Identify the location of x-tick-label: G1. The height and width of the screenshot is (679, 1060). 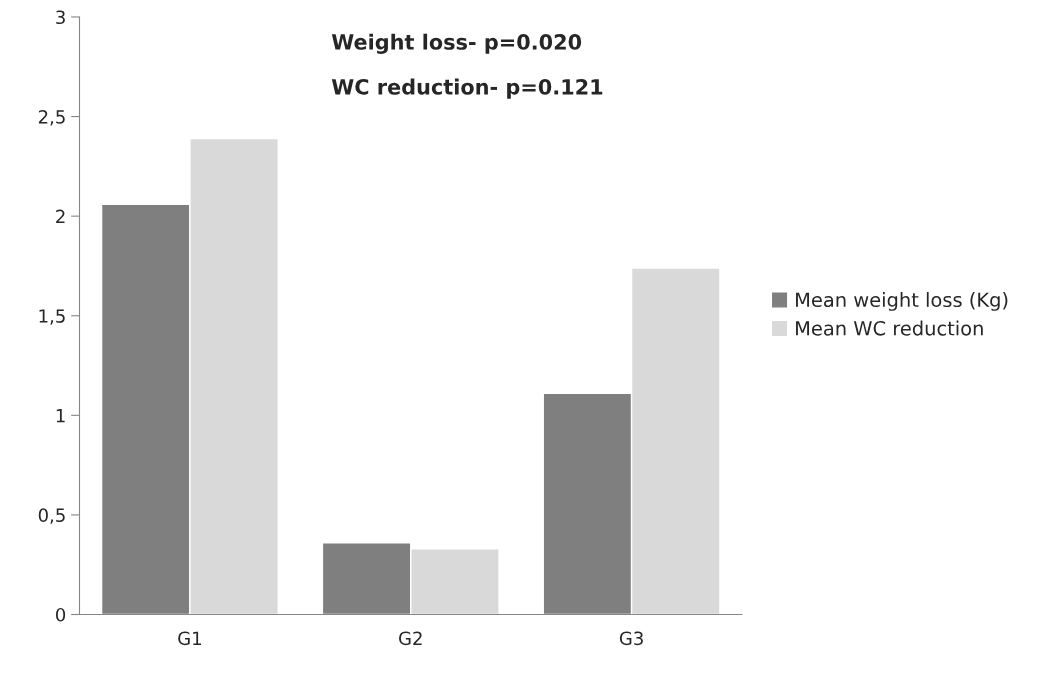
(189, 638).